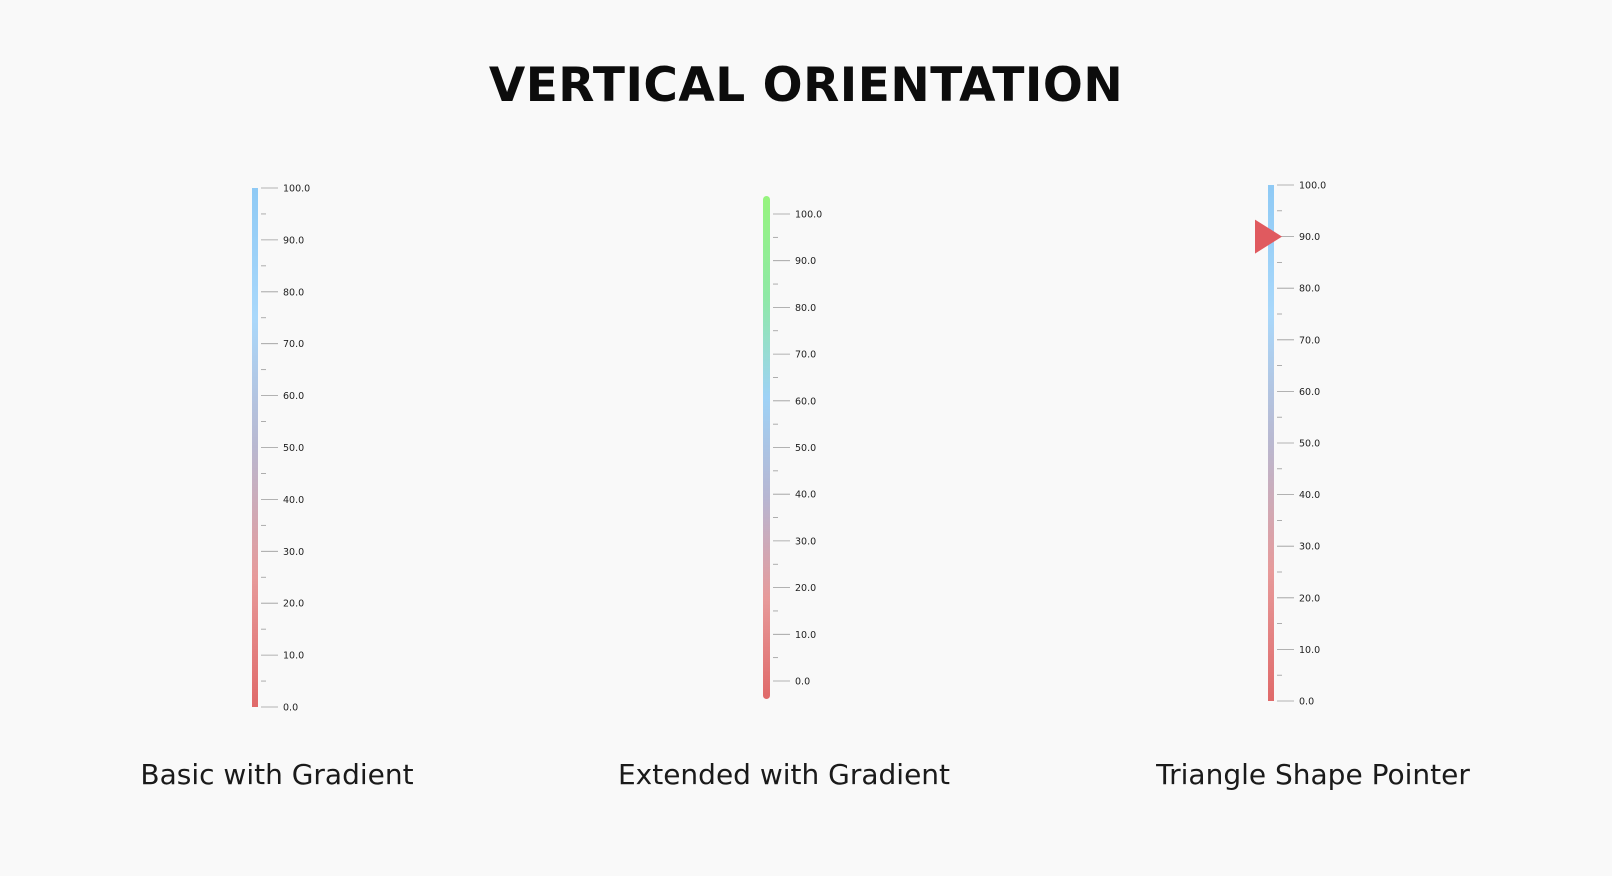 Image resolution: width=1612 pixels, height=876 pixels. What do you see at coordinates (1268, 236) in the screenshot?
I see `triangle-icon` at bounding box center [1268, 236].